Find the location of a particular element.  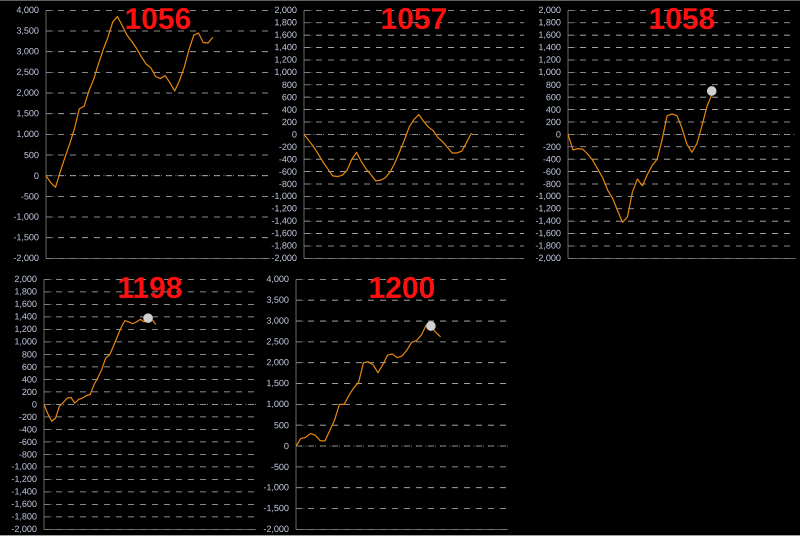

chart-title: 1198 is located at coordinates (150, 287).